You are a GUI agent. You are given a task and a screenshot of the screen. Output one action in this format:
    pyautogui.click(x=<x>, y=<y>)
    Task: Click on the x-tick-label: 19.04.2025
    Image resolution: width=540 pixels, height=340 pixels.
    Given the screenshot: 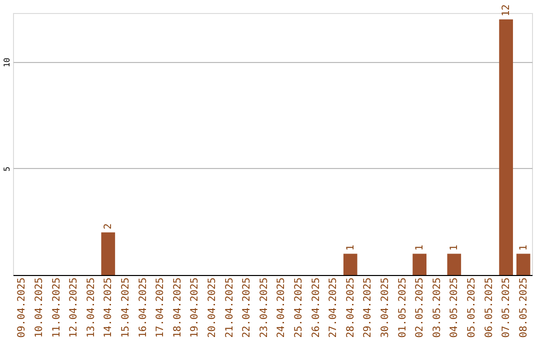 What is the action you would take?
    pyautogui.click(x=195, y=308)
    